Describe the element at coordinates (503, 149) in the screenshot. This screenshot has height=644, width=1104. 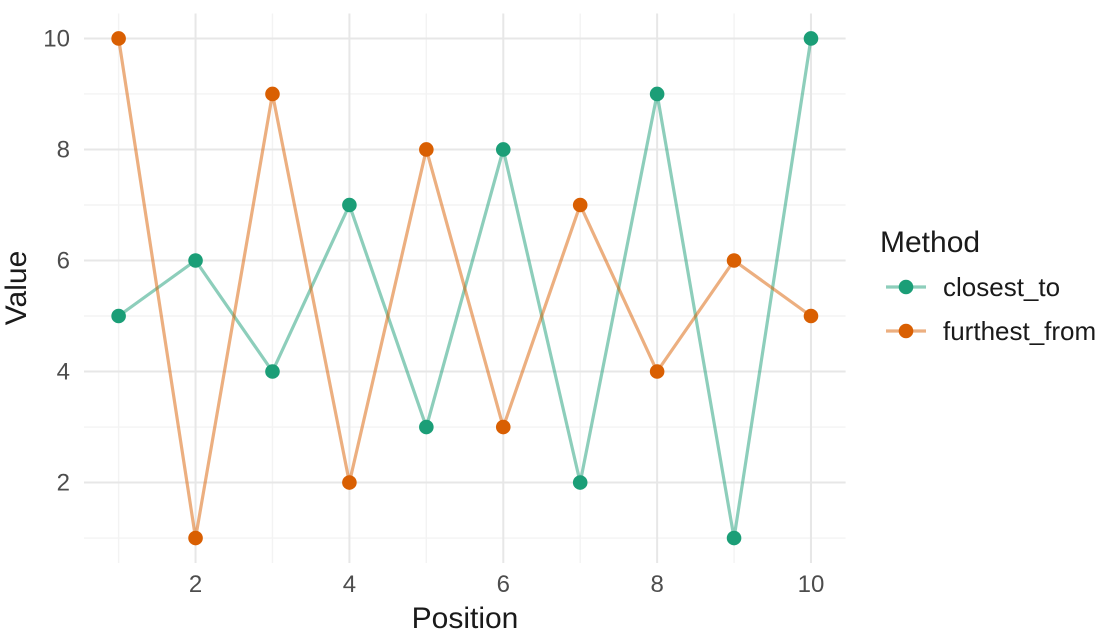
I see `data-point-closest_to-x6` at that location.